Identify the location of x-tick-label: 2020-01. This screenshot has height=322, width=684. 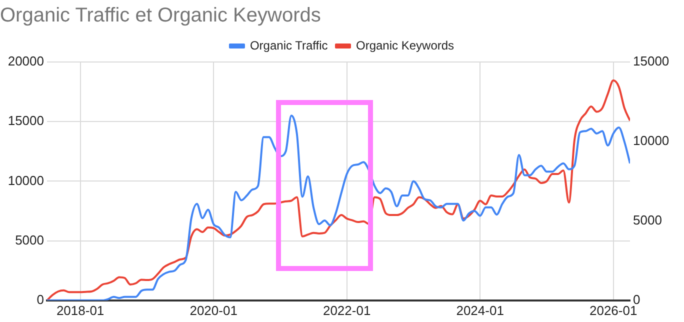
(214, 310).